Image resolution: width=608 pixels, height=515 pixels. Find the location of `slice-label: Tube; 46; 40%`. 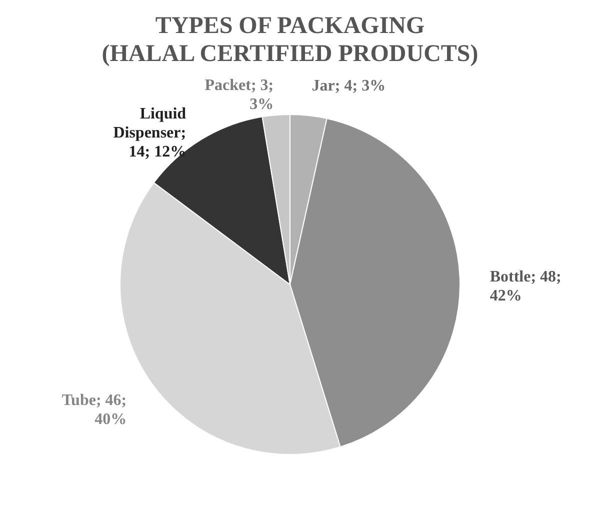

slice-label: Tube; 46; 40% is located at coordinates (94, 410).